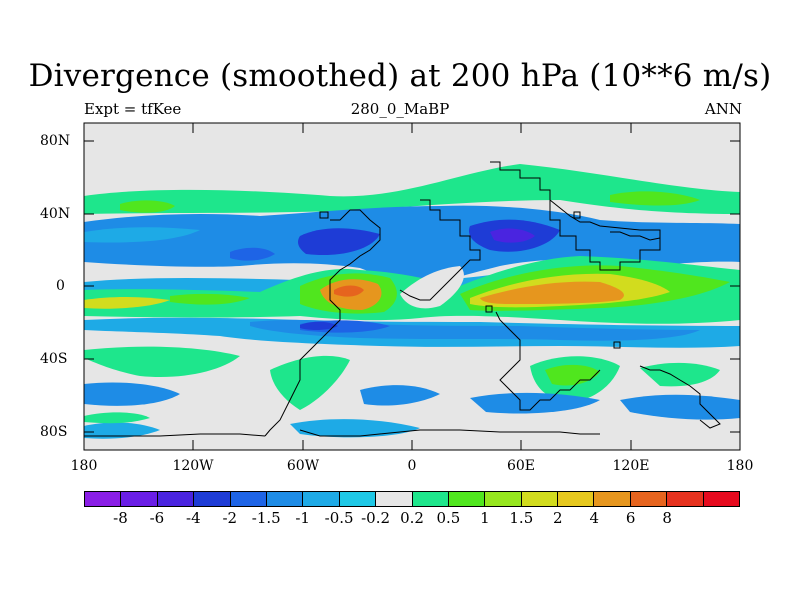 The width and height of the screenshot is (800, 600). What do you see at coordinates (54, 432) in the screenshot?
I see `y-tick-label: 80S` at bounding box center [54, 432].